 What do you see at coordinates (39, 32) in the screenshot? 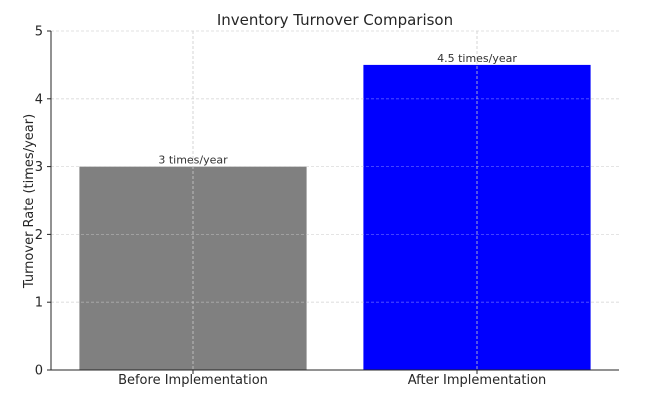
I see `y-tick-label: 5` at bounding box center [39, 32].